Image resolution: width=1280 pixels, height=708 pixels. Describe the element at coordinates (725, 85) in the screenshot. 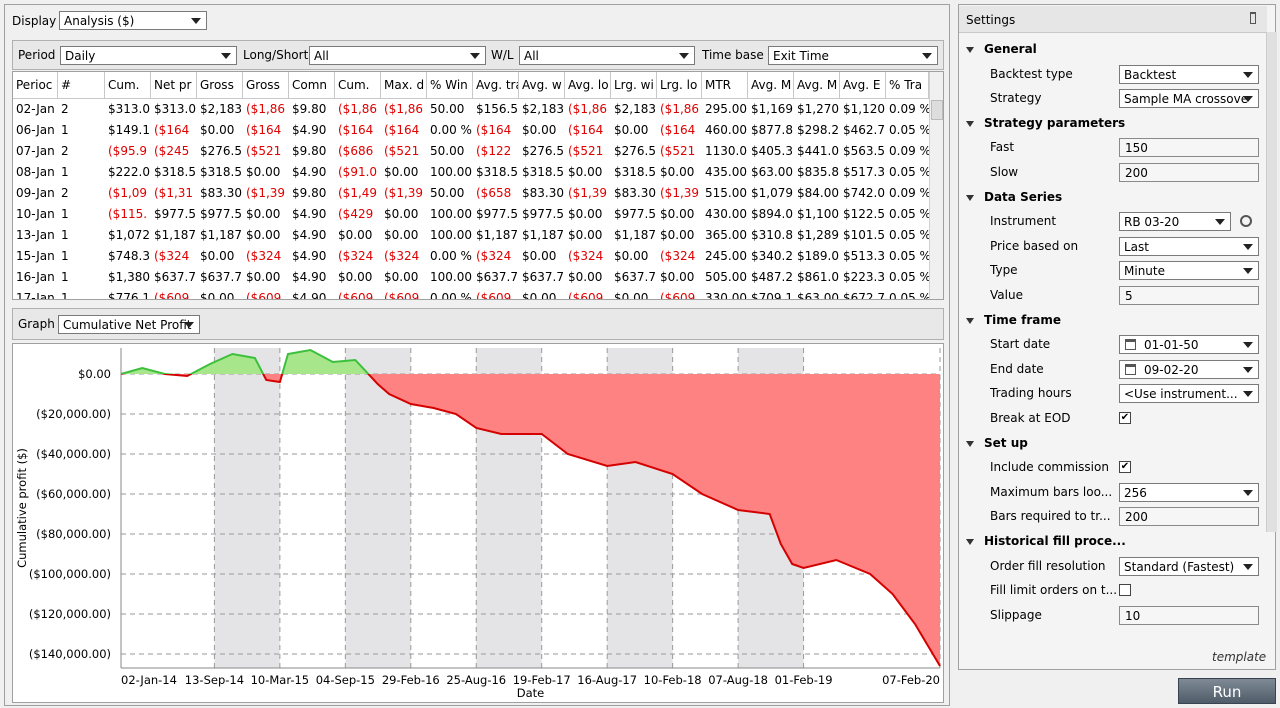

I see `column-header: MTR` at that location.